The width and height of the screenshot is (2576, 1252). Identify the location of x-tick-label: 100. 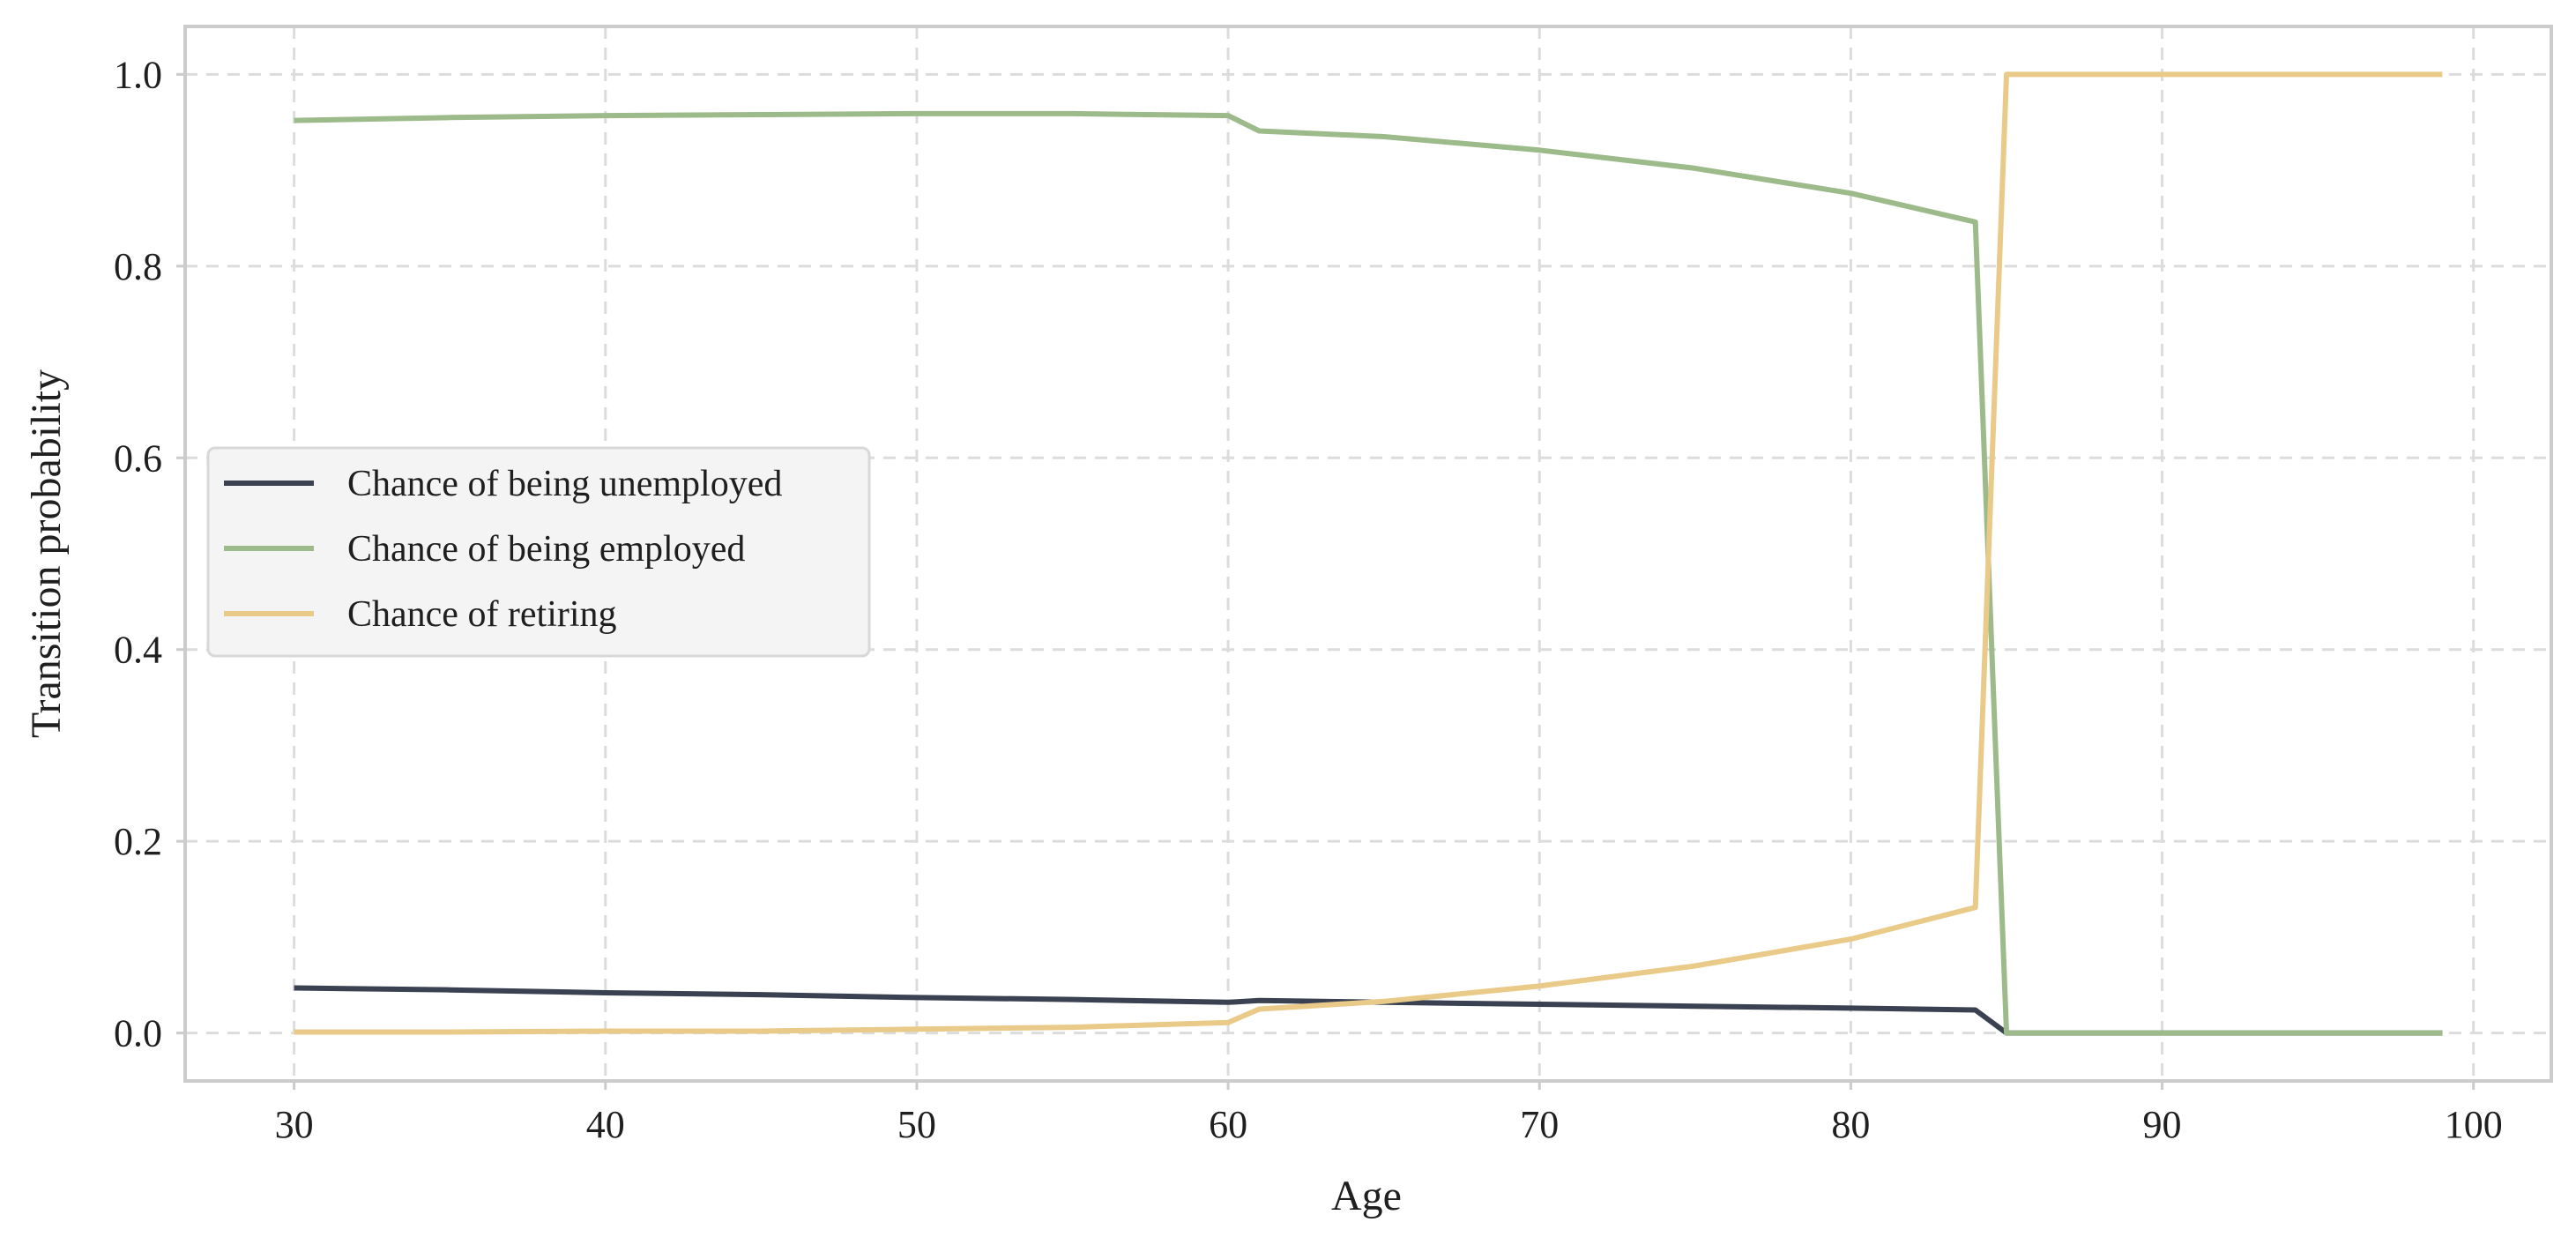
(2474, 1124).